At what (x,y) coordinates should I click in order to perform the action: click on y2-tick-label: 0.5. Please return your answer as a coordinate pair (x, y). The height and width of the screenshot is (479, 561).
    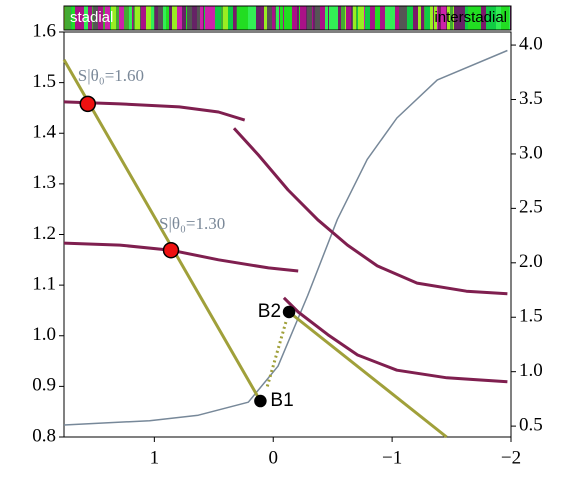
    Looking at the image, I should click on (531, 424).